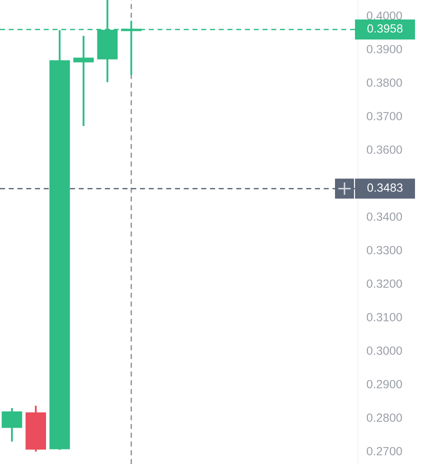  What do you see at coordinates (384, 82) in the screenshot?
I see `y-tick-label: 0.3800` at bounding box center [384, 82].